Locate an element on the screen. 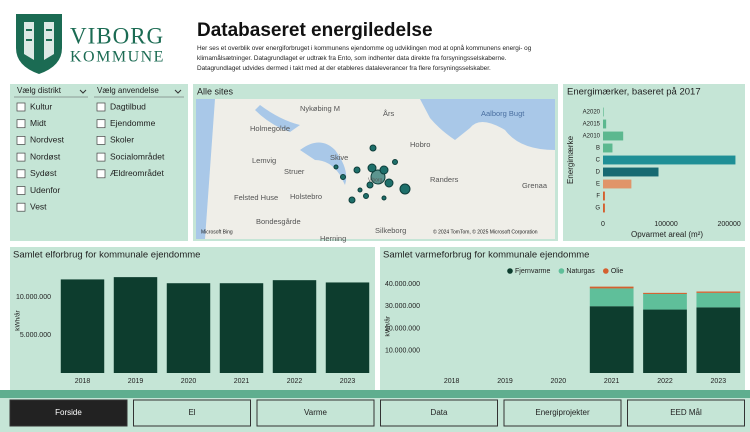  checkbox-label: Midt is located at coordinates (38, 123).